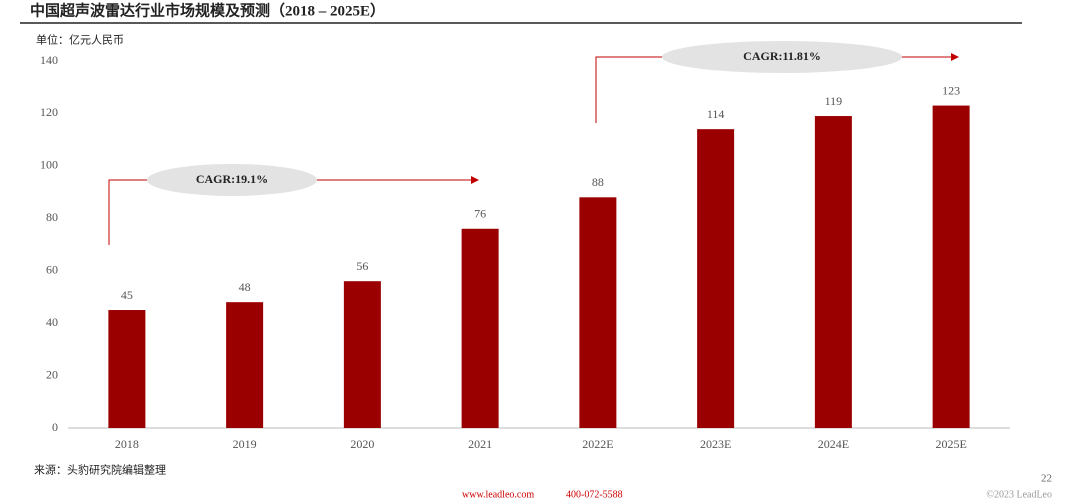 This screenshot has width=1080, height=504. What do you see at coordinates (833, 444) in the screenshot?
I see `x-tick-label: 2024E` at bounding box center [833, 444].